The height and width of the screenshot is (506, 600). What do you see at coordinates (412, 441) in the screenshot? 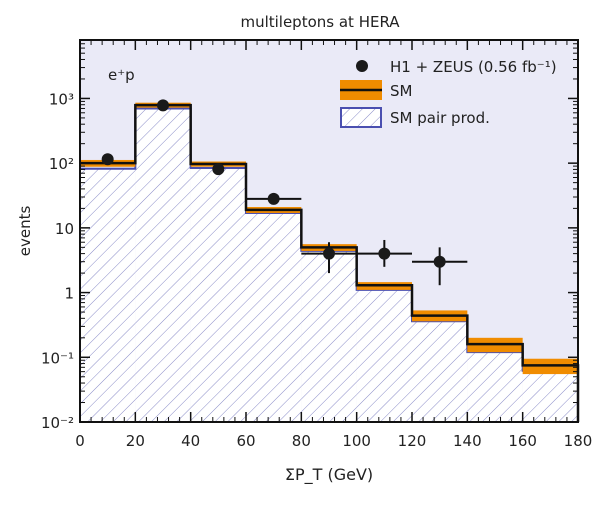
I see `x-tick-label: 120` at bounding box center [412, 441].